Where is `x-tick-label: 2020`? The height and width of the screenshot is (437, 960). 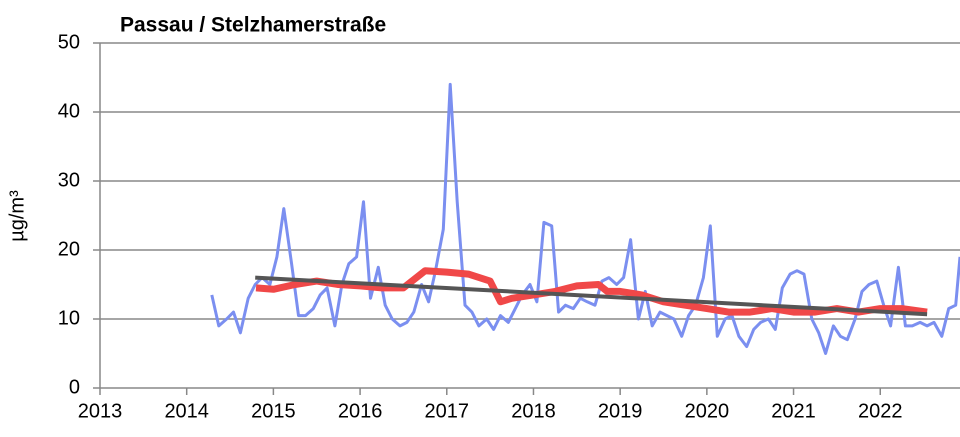
x-tick-label: 2020 is located at coordinates (707, 411).